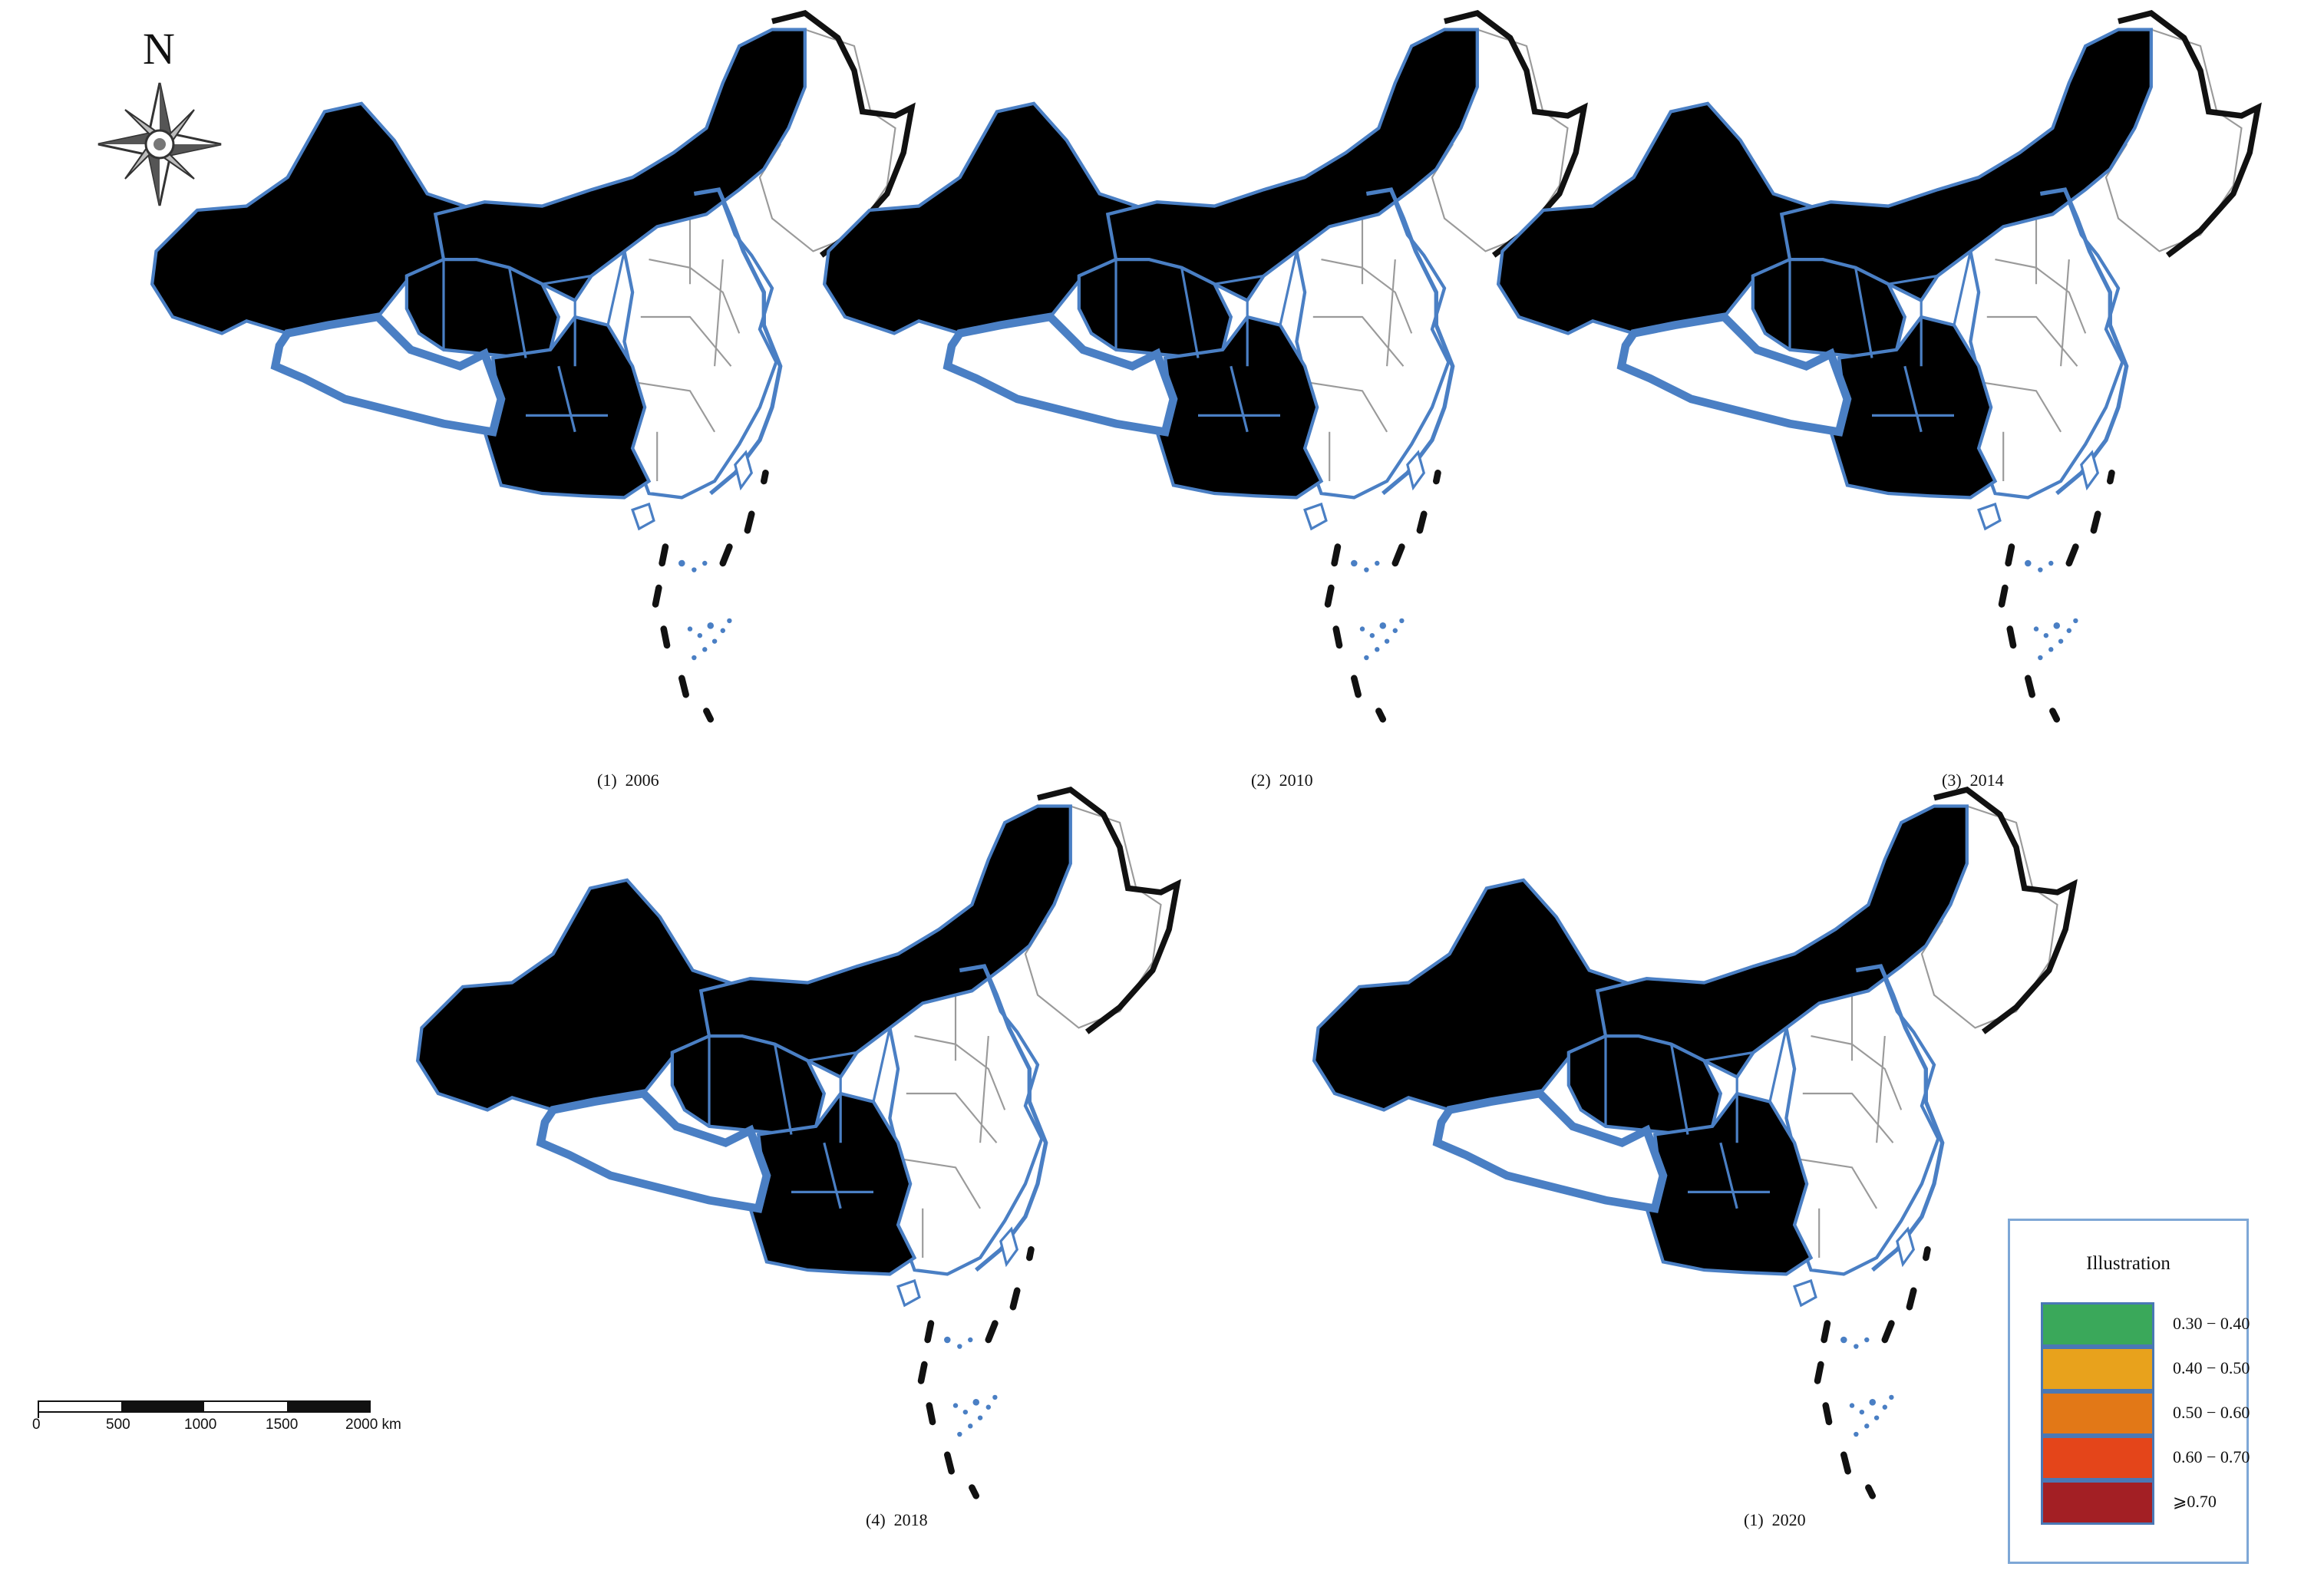 This screenshot has height=1590, width=2324. I want to click on scale-label-500: 500, so click(118, 1425).